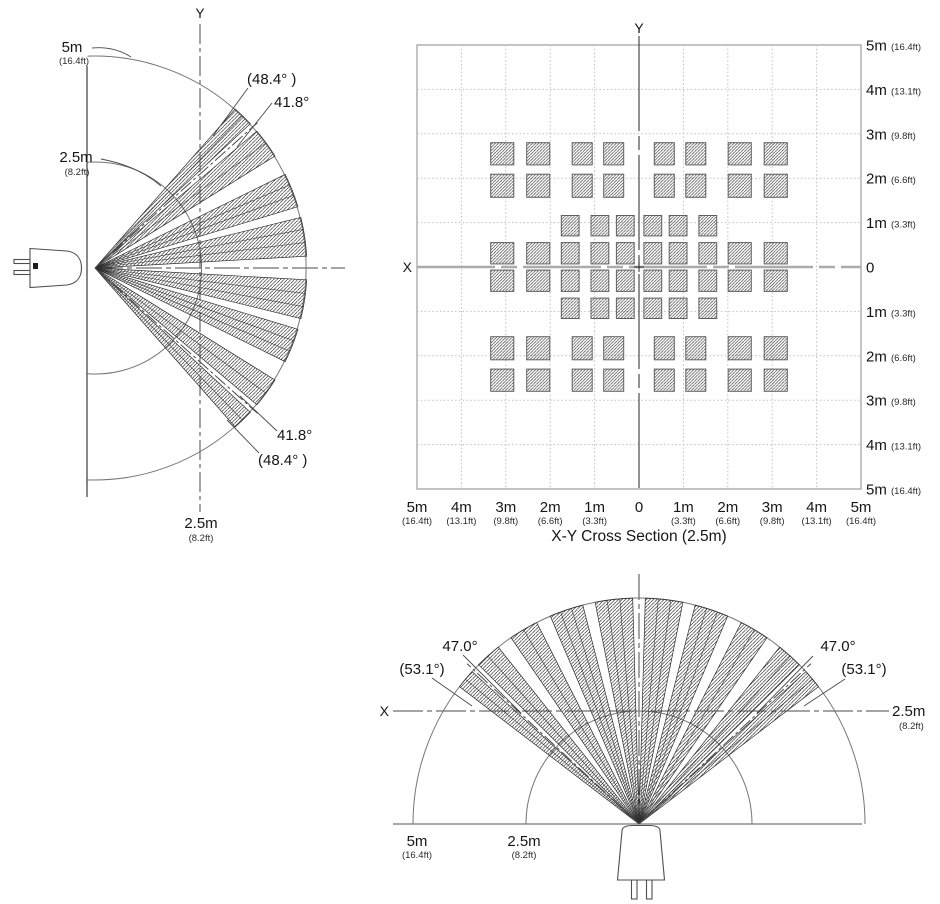 The width and height of the screenshot is (940, 904). I want to click on side-detection-fan, so click(197, 268).